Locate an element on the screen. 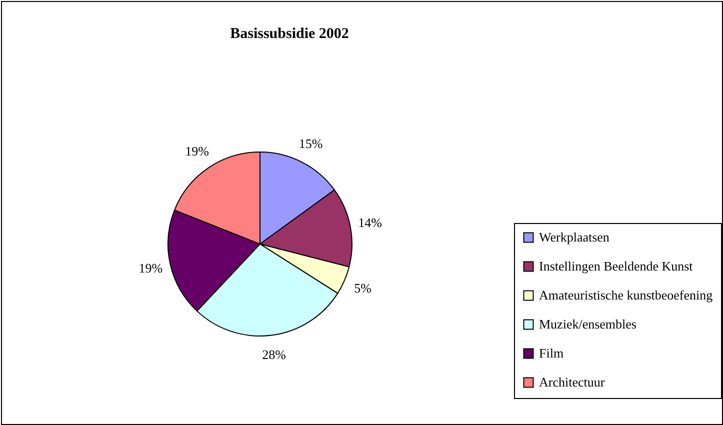  data-label: 28% is located at coordinates (274, 354).